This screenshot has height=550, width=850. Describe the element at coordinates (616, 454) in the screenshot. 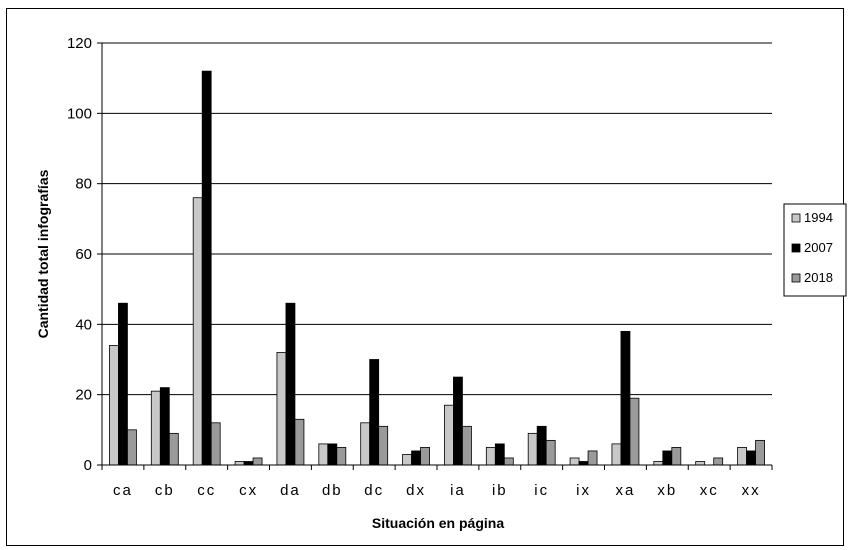

I see `bar-xa-1994` at that location.